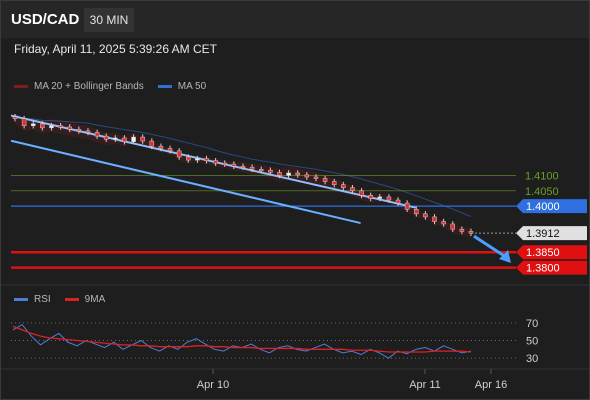 The height and width of the screenshot is (400, 590). What do you see at coordinates (185, 182) in the screenshot?
I see `channel-lower-line` at bounding box center [185, 182].